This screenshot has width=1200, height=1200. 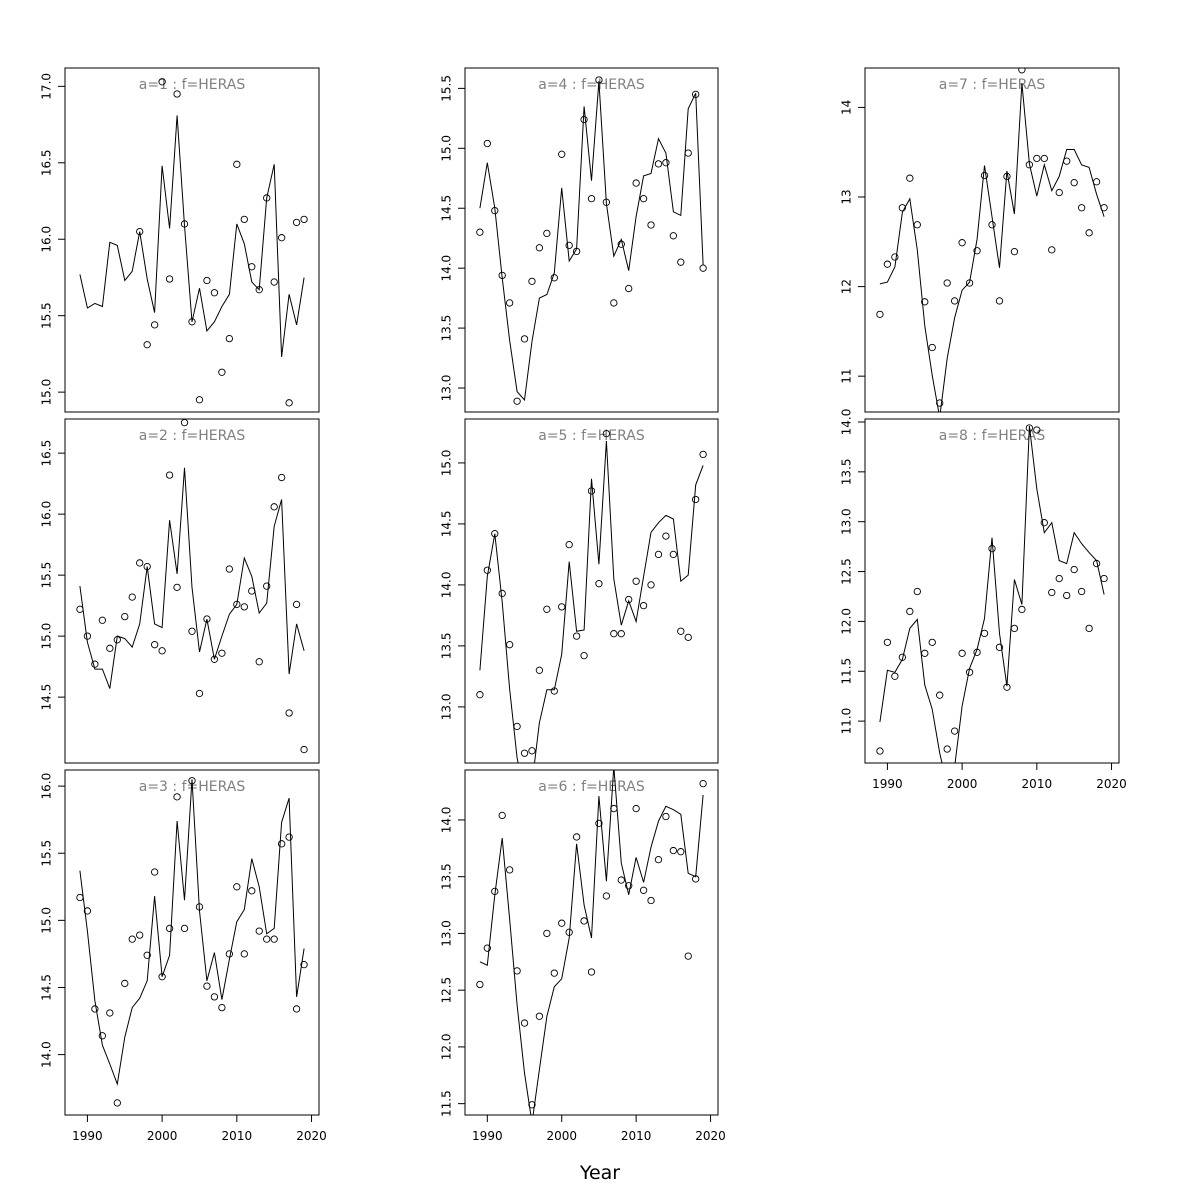 What do you see at coordinates (447, 88) in the screenshot?
I see `y-tick-label: 15.5` at bounding box center [447, 88].